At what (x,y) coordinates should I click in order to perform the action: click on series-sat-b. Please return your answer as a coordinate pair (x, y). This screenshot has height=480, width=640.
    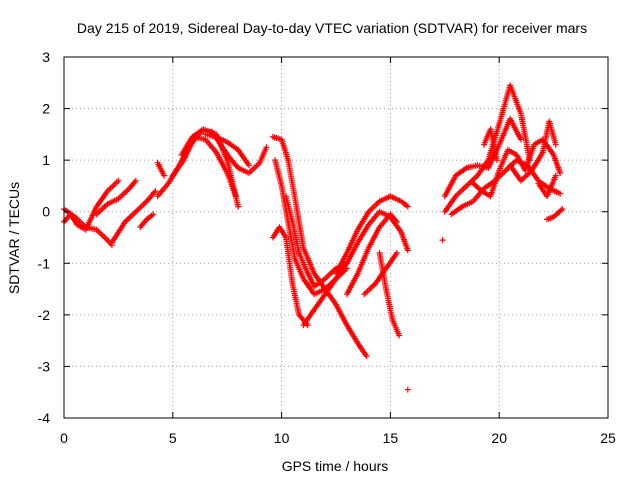
    Looking at the image, I should click on (88, 227).